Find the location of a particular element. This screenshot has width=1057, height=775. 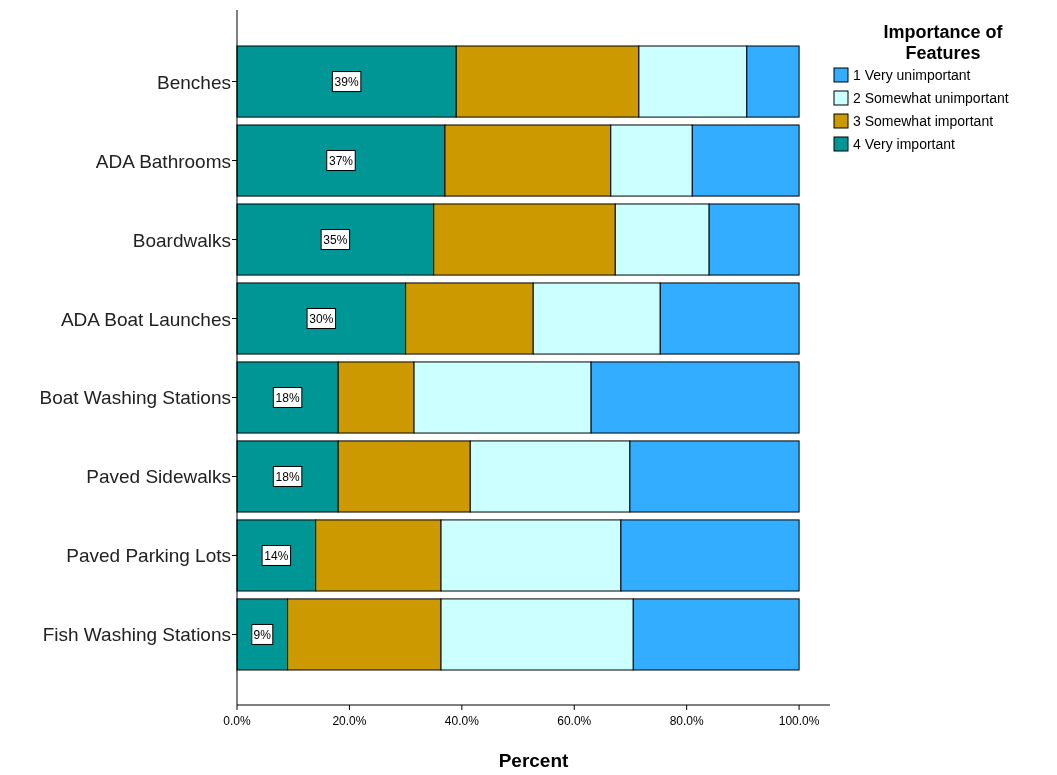

y-tick-label: Boardwalks is located at coordinates (181, 240).